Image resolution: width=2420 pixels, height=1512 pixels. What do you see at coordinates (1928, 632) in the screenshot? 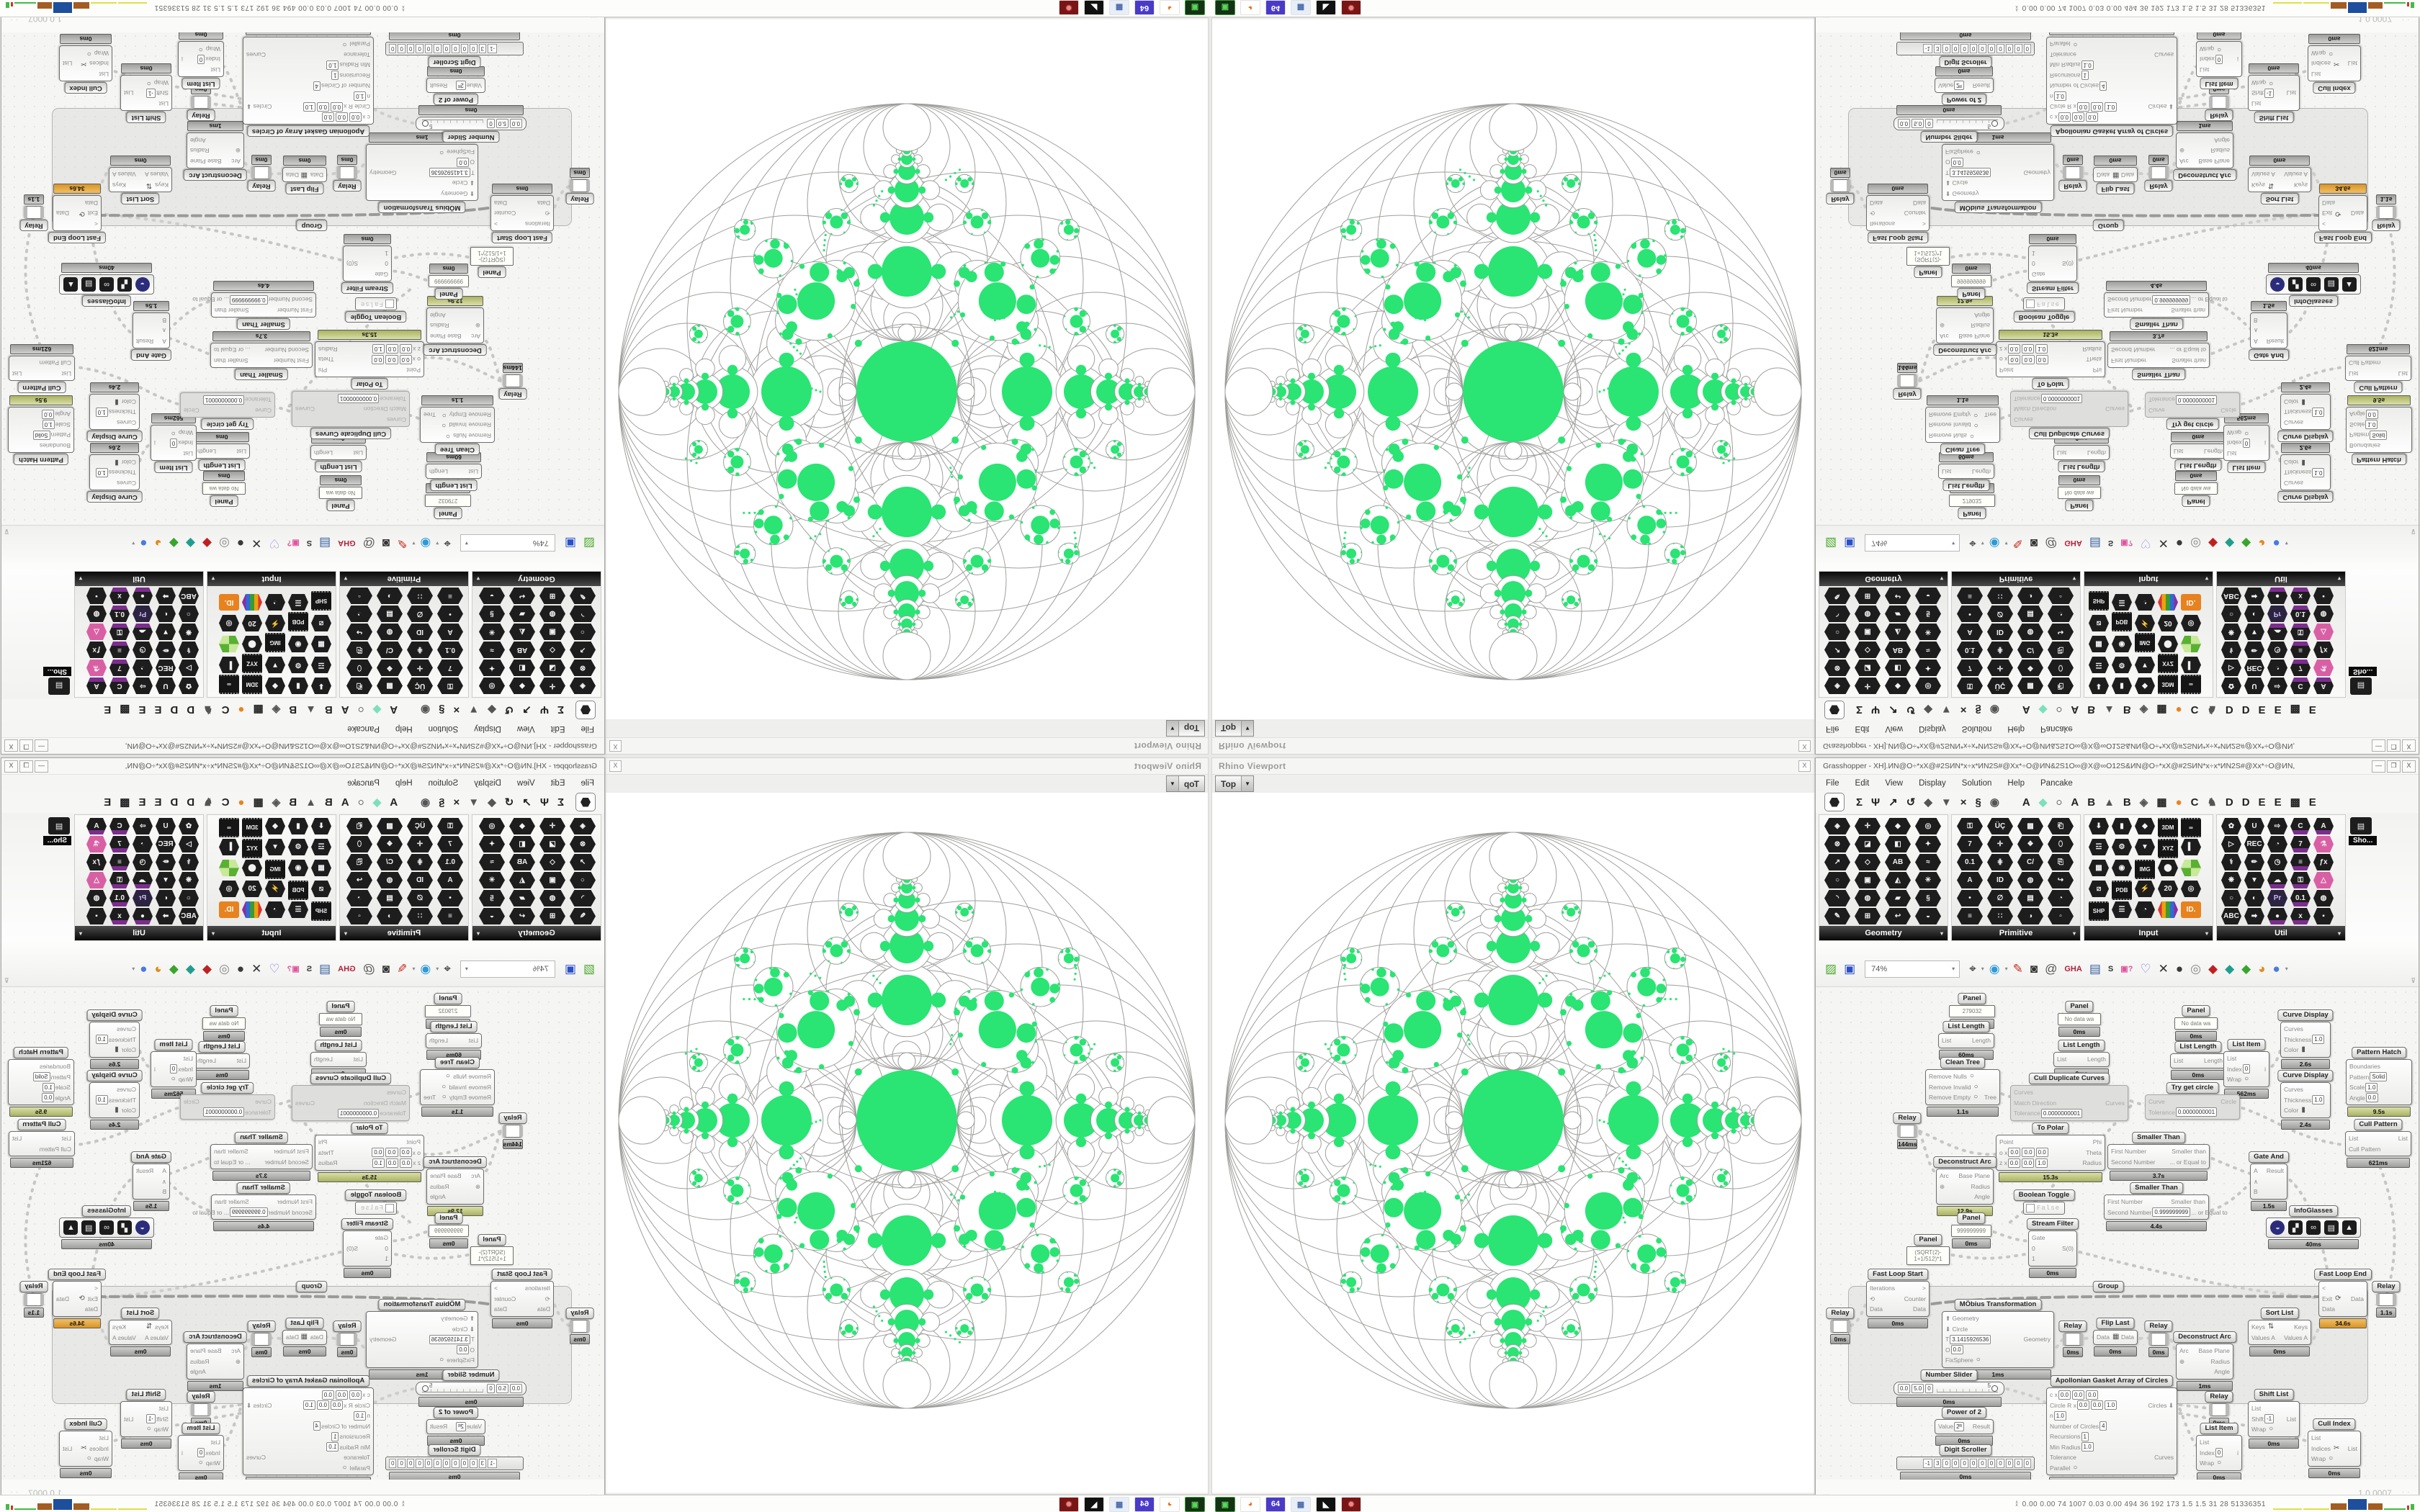
I see `palette-icon: ✳` at bounding box center [1928, 632].